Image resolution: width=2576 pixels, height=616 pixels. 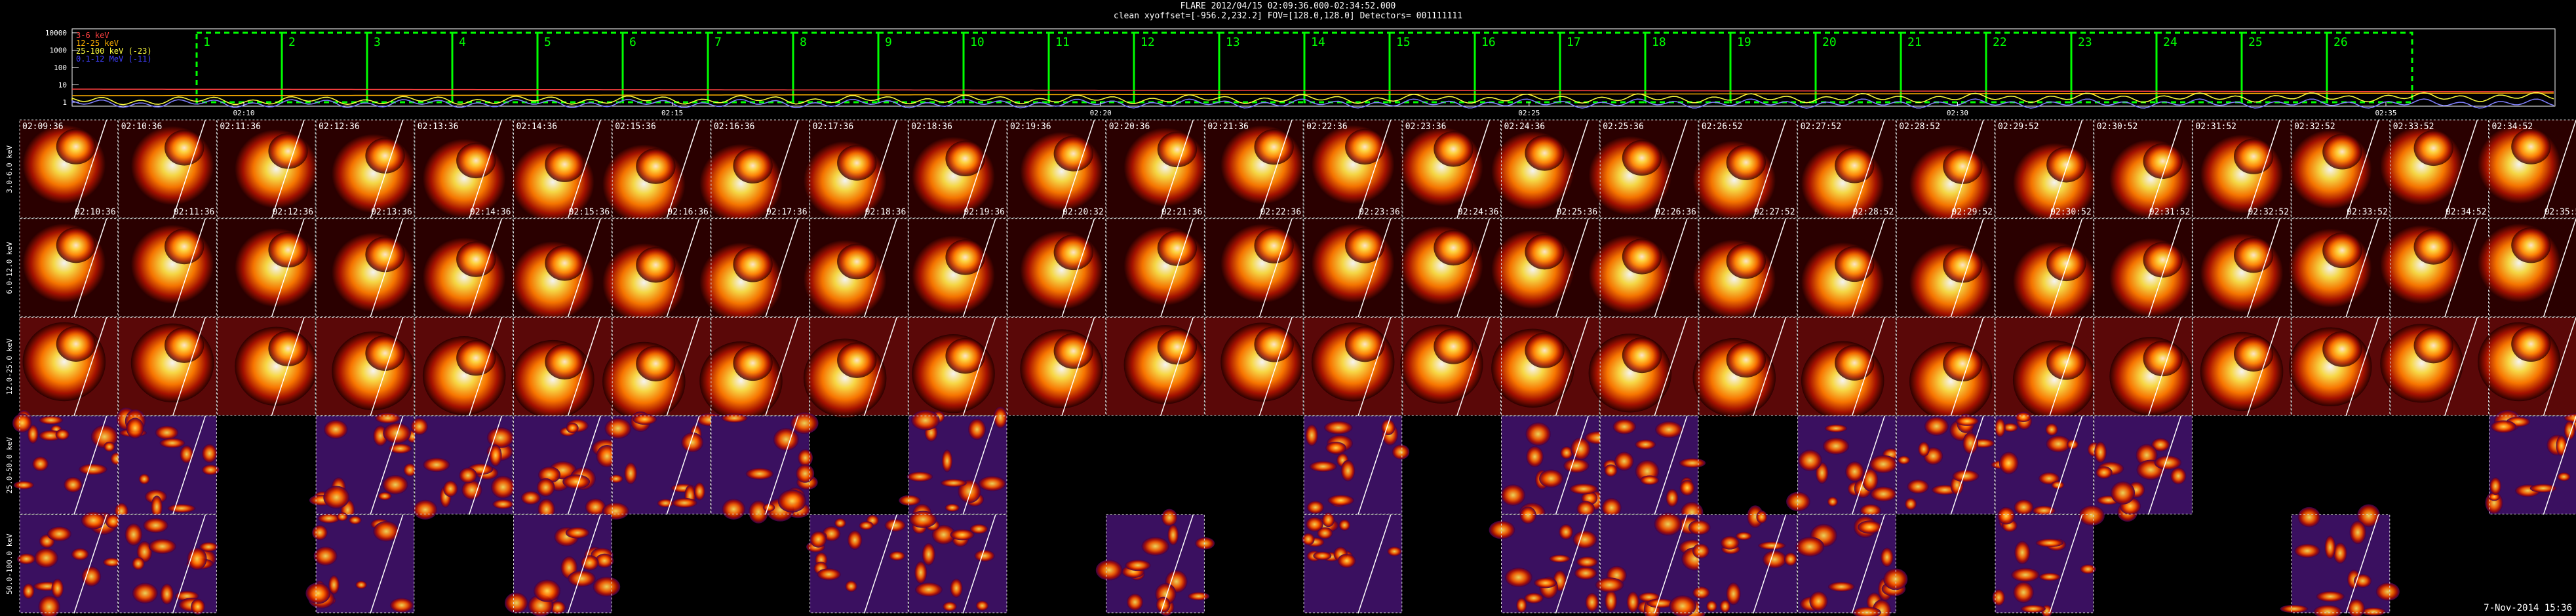 I want to click on image-panel: 02:30:52 02:31:52, so click(x=2143, y=169).